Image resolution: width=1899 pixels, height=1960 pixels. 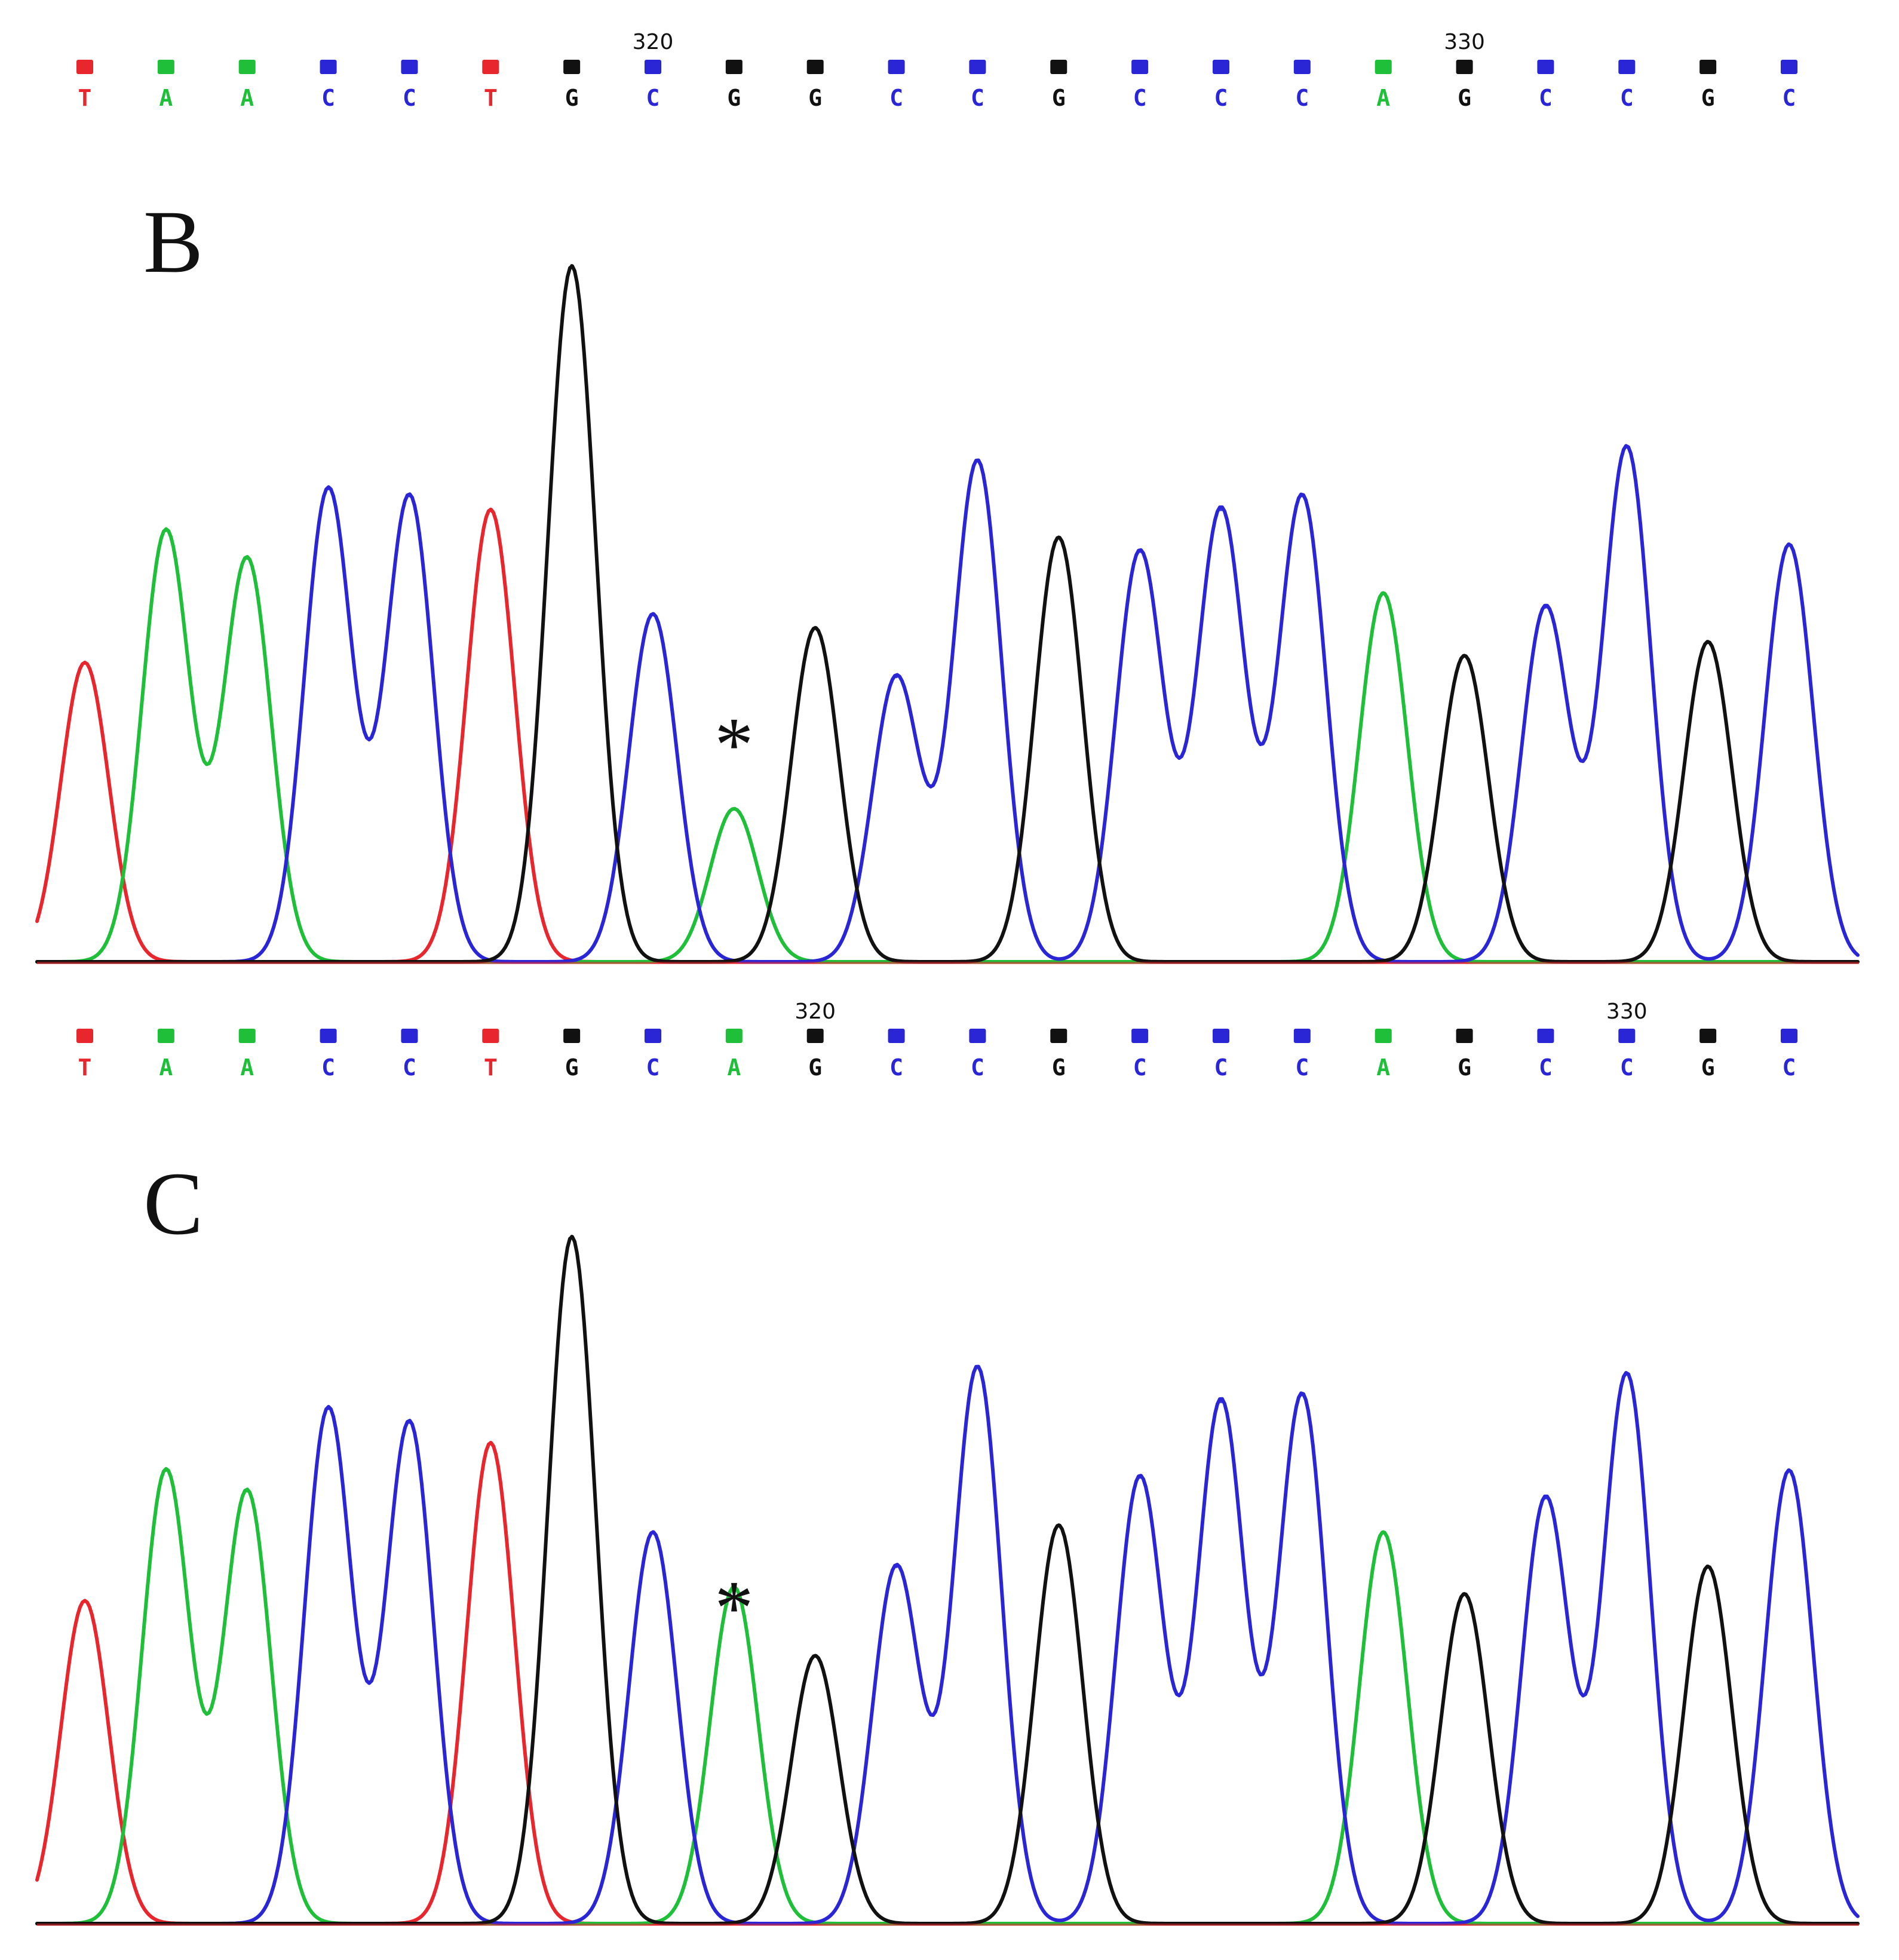 What do you see at coordinates (733, 1608) in the screenshot?
I see `panel-c-asterisk: *` at bounding box center [733, 1608].